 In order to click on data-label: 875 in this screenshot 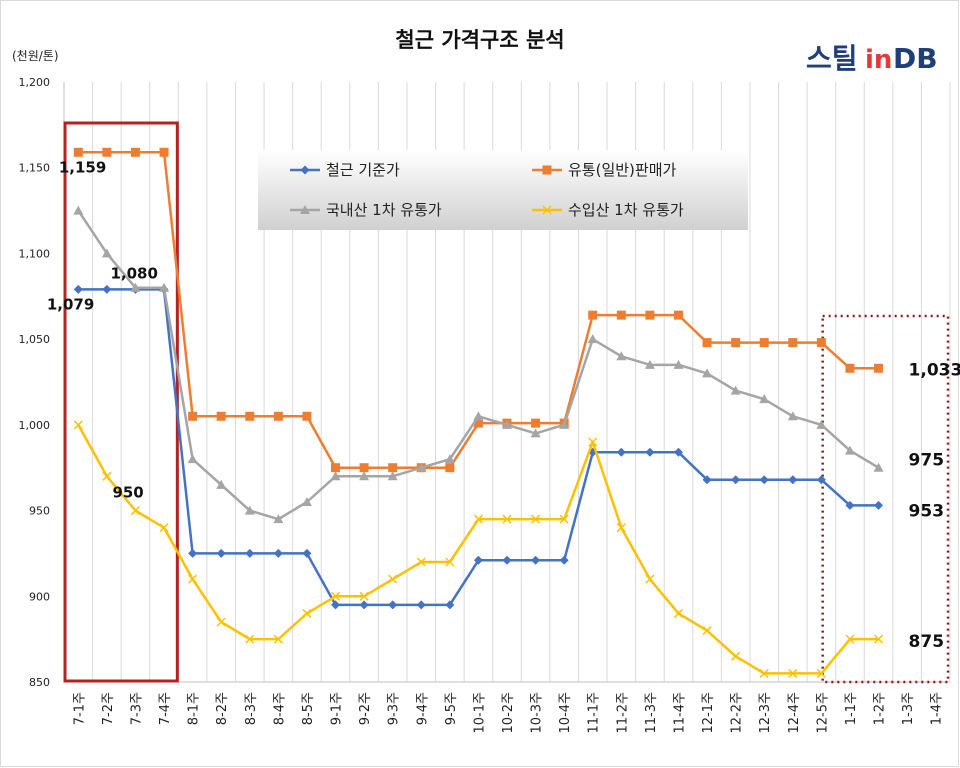, I will do `click(927, 642)`.